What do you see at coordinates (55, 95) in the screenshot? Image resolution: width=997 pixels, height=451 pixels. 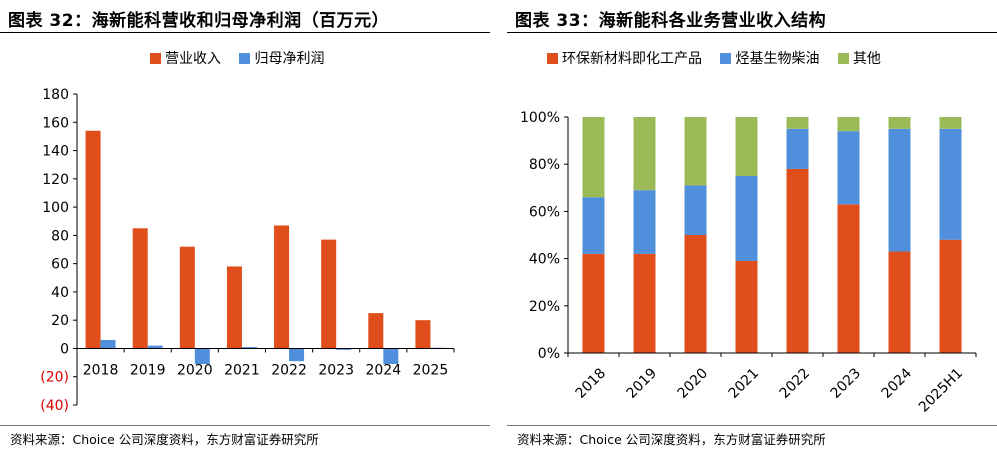 I see `y-tick-label: 180` at bounding box center [55, 95].